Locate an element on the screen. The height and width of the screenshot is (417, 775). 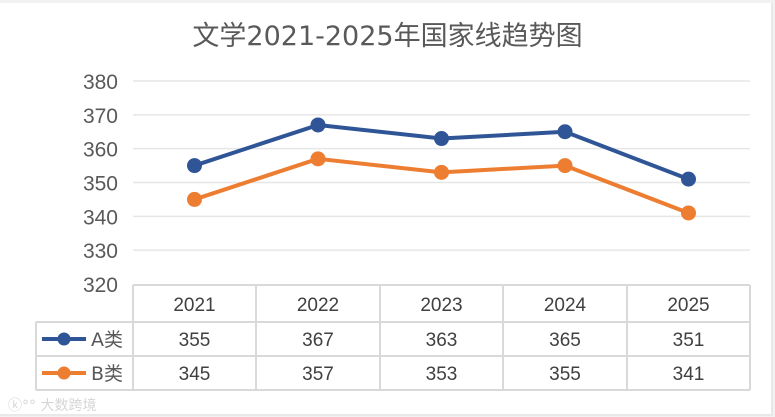
table-cell-value: 353 is located at coordinates (442, 374).